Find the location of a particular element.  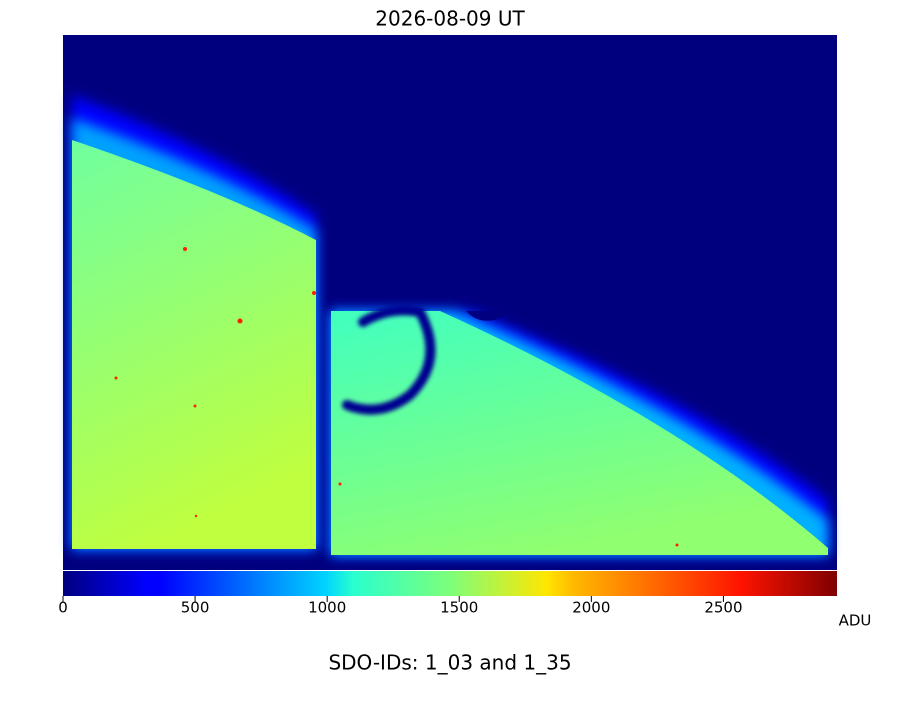

colorbar is located at coordinates (450, 583).